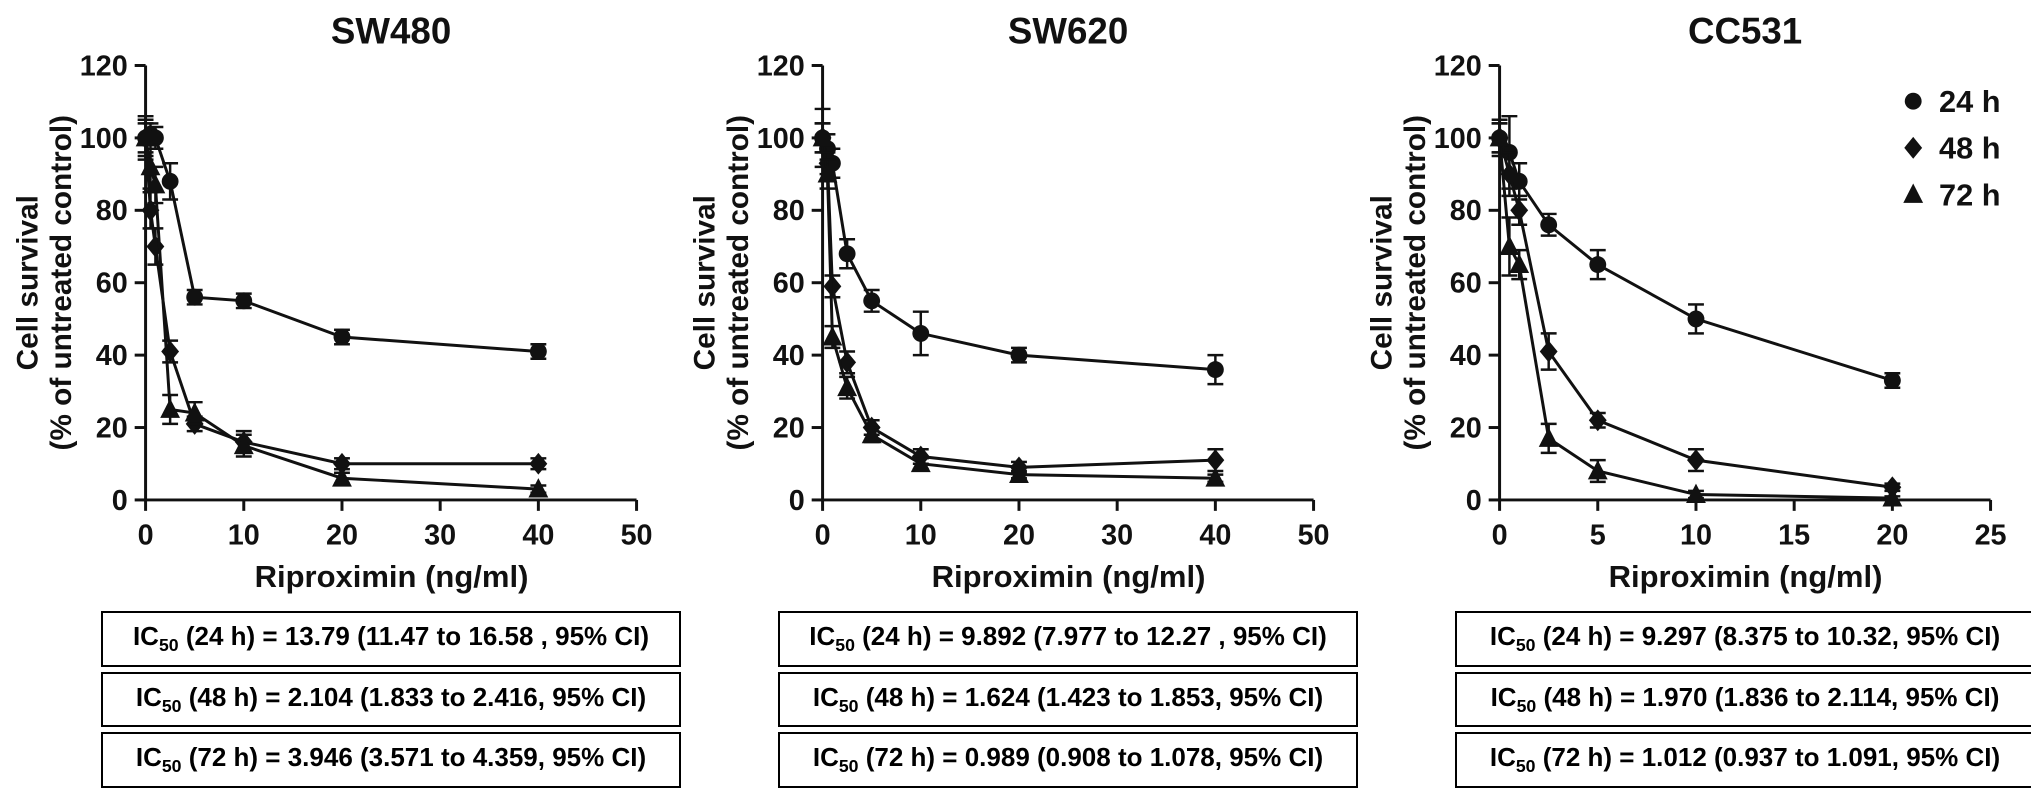  What do you see at coordinates (1068, 577) in the screenshot?
I see `x-axis-label-sw620: Riproximin (ng/ml)` at bounding box center [1068, 577].